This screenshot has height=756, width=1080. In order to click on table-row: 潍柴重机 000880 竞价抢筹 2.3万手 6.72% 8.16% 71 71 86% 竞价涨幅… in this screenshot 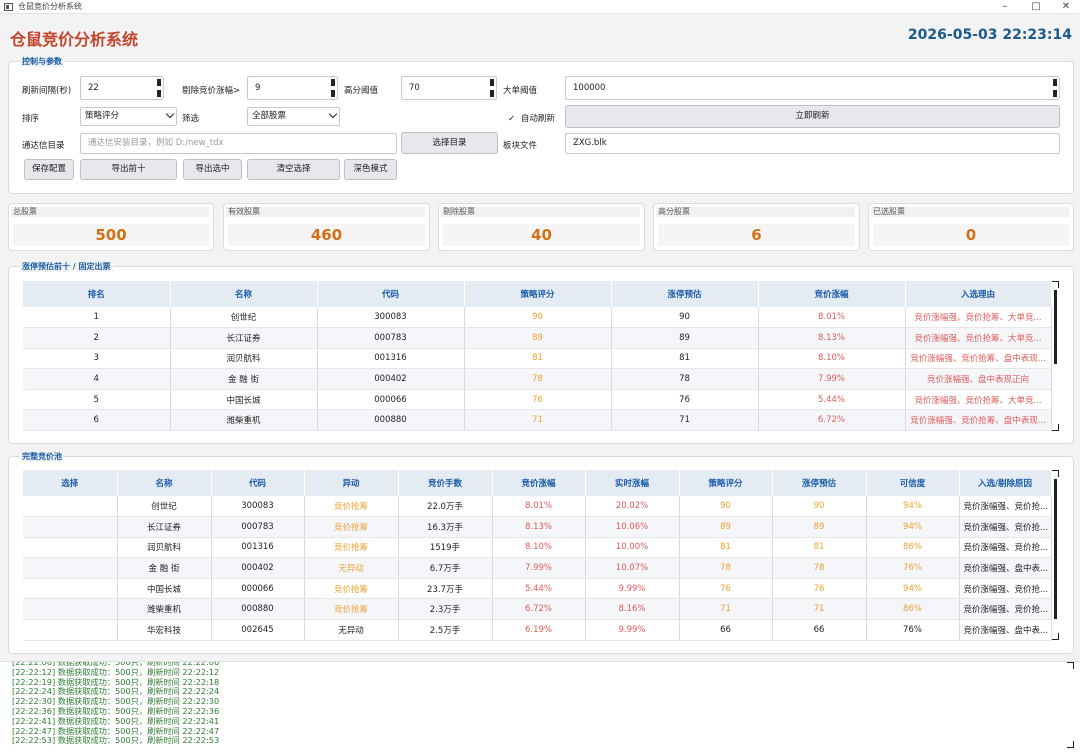, I will do `click(537, 609)`.